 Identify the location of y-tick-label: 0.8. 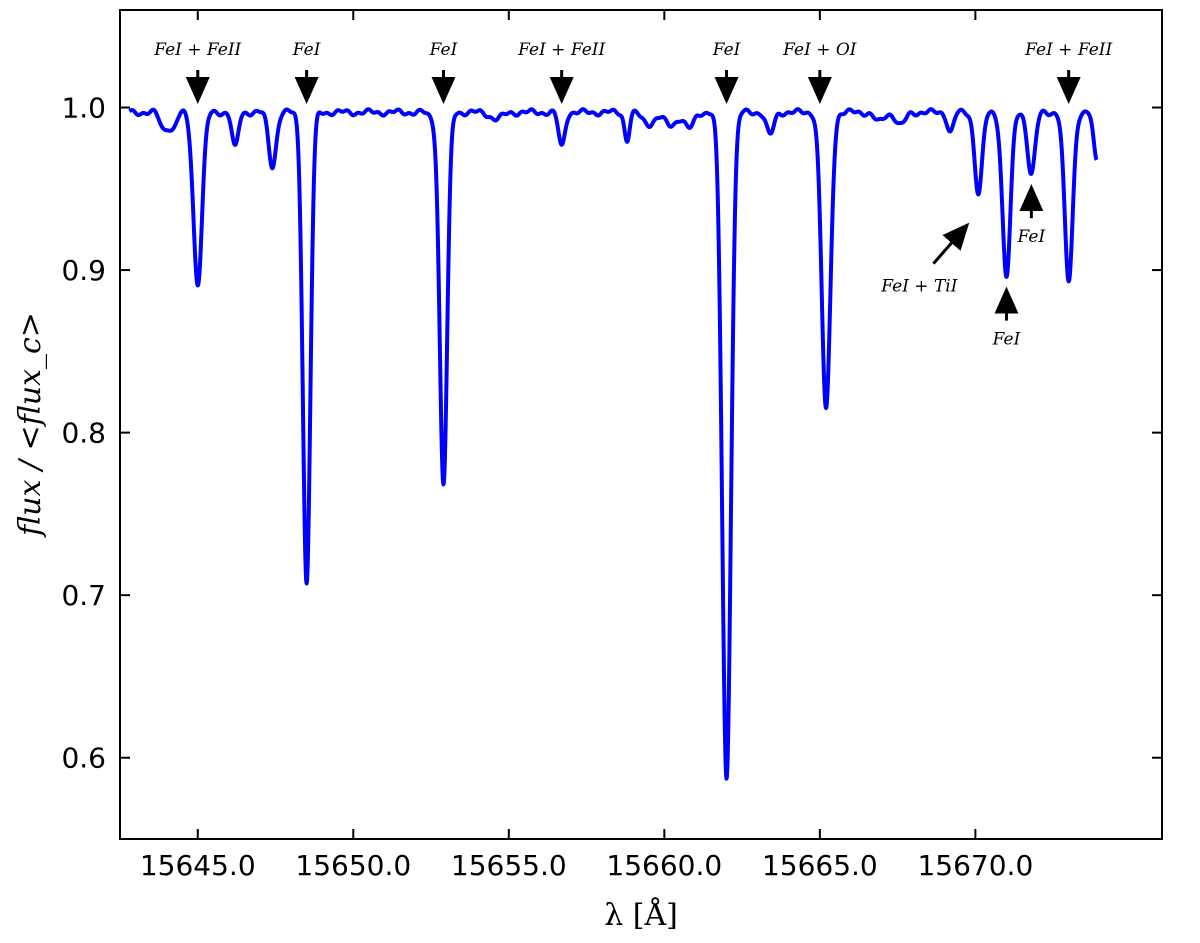
(83, 433).